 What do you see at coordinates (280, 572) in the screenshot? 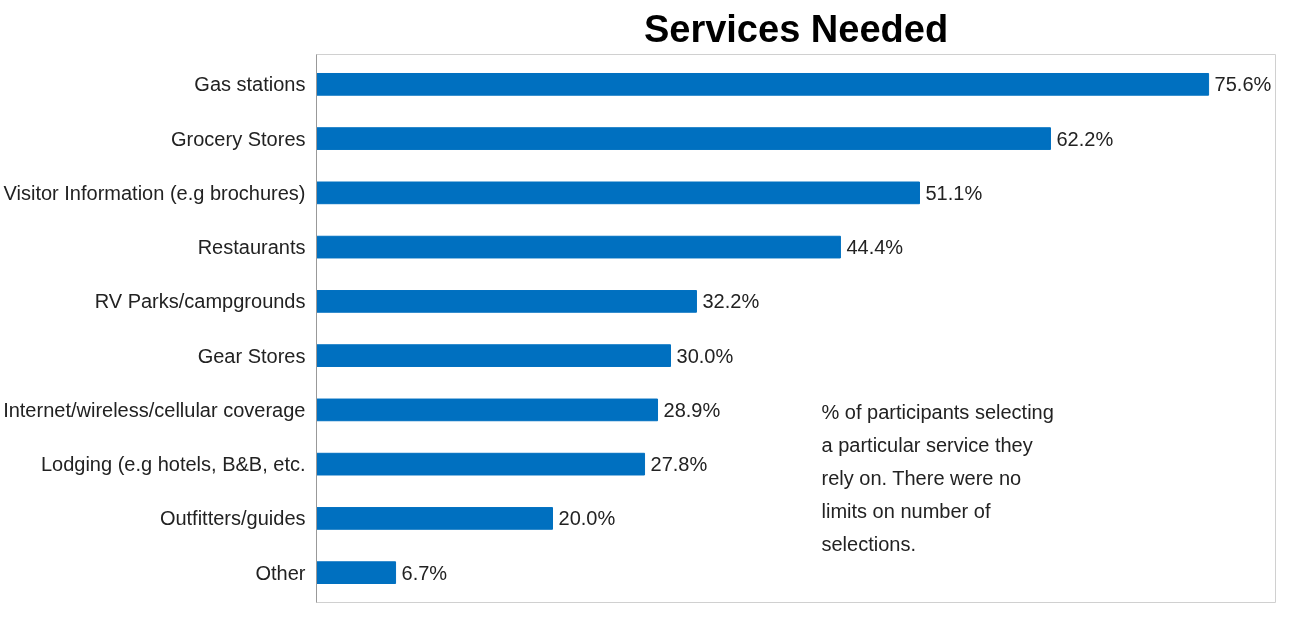
I see `y-tick-label: Other` at bounding box center [280, 572].